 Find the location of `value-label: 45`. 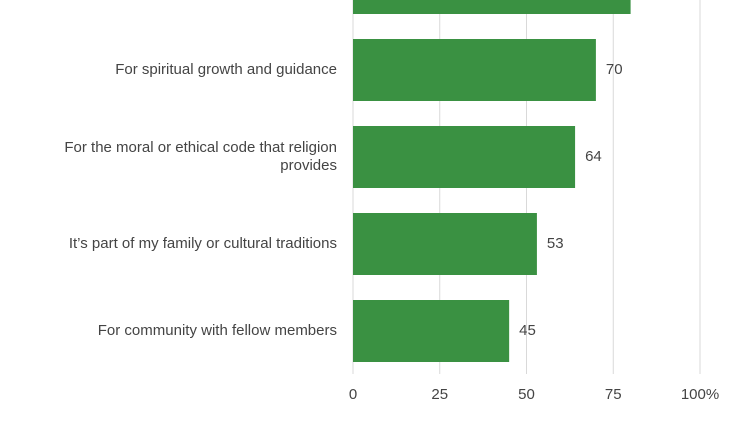

value-label: 45 is located at coordinates (527, 330).